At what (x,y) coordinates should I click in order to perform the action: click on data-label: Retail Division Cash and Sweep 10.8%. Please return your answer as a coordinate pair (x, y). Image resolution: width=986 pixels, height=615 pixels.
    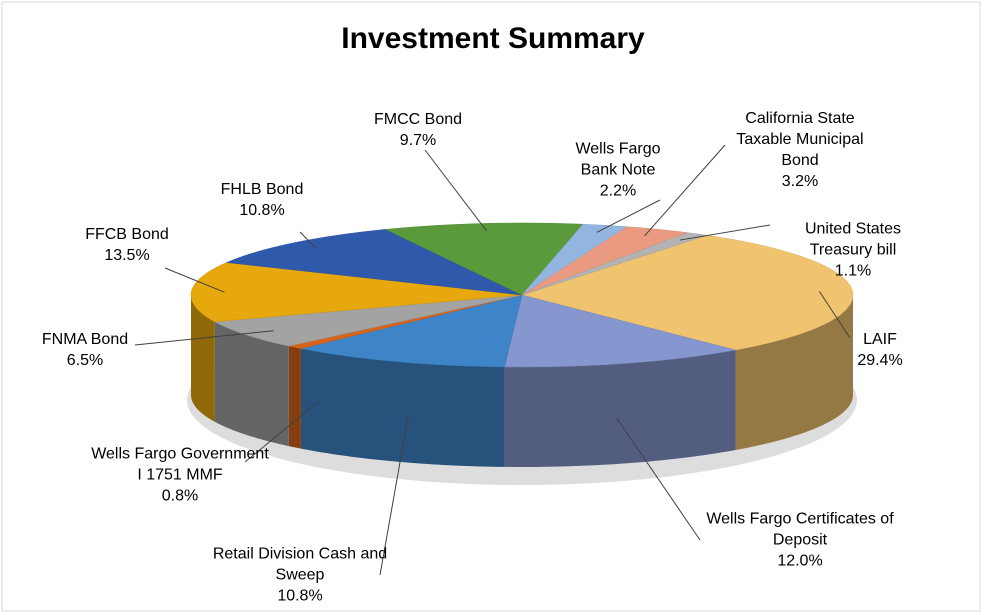
    Looking at the image, I should click on (300, 575).